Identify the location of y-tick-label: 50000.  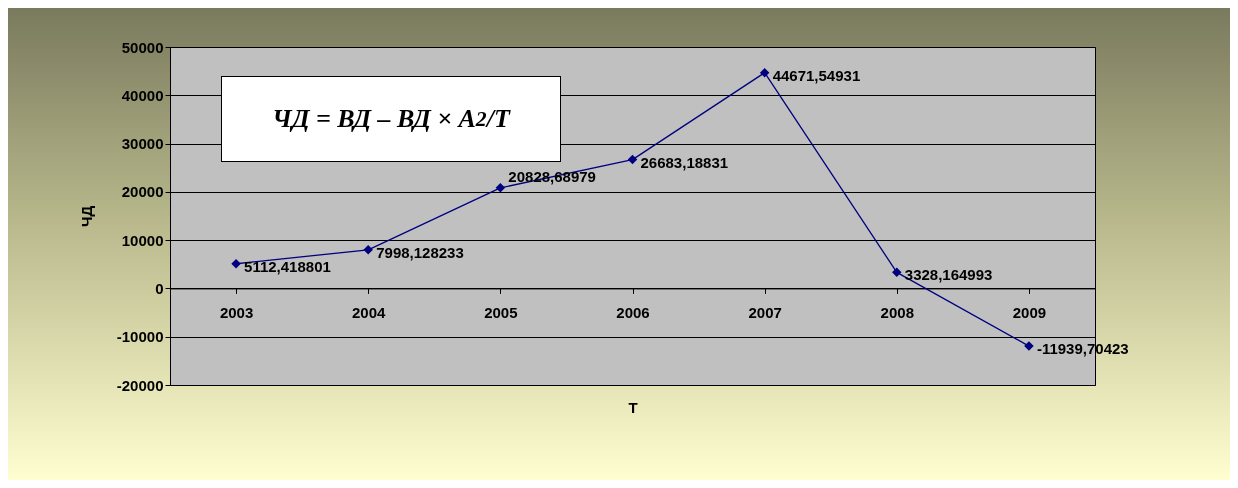
(142, 47).